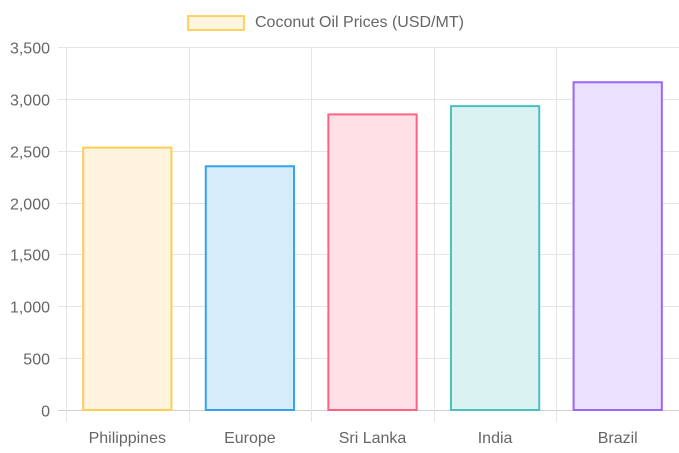 Image resolution: width=679 pixels, height=453 pixels. What do you see at coordinates (250, 288) in the screenshot?
I see `bar-europe` at bounding box center [250, 288].